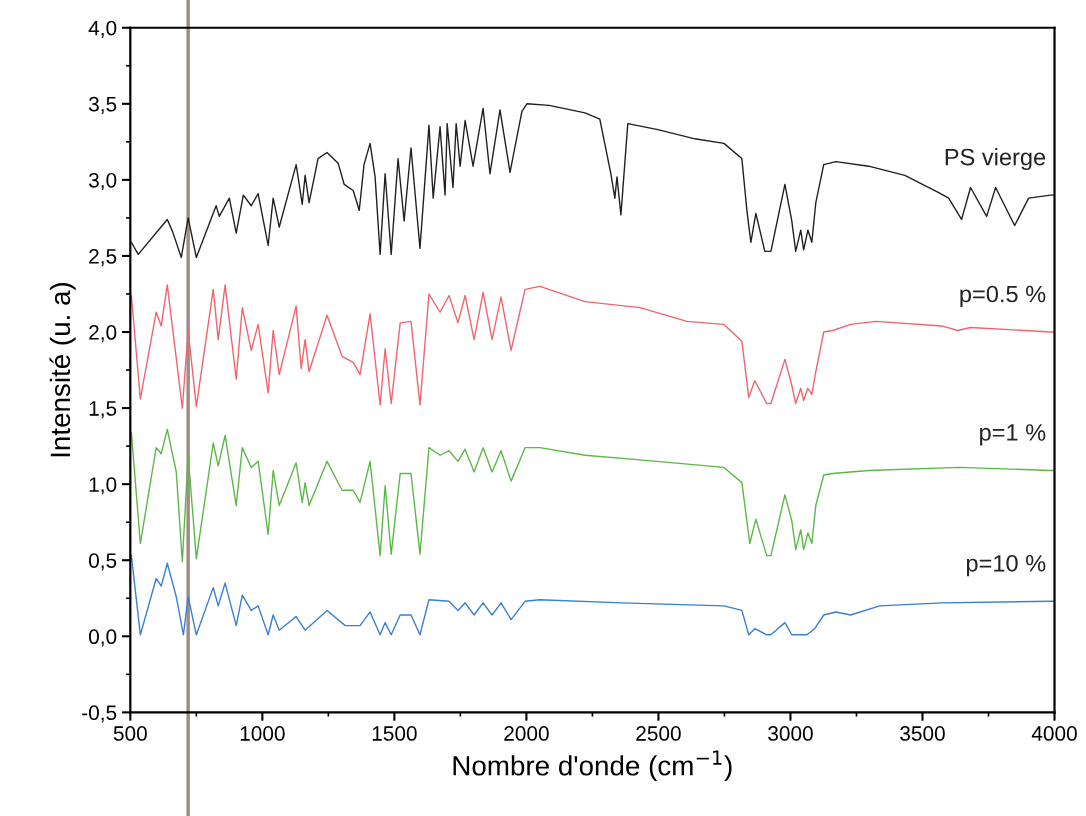  What do you see at coordinates (102, 181) in the screenshot?
I see `y-tick-label: 3,0` at bounding box center [102, 181].